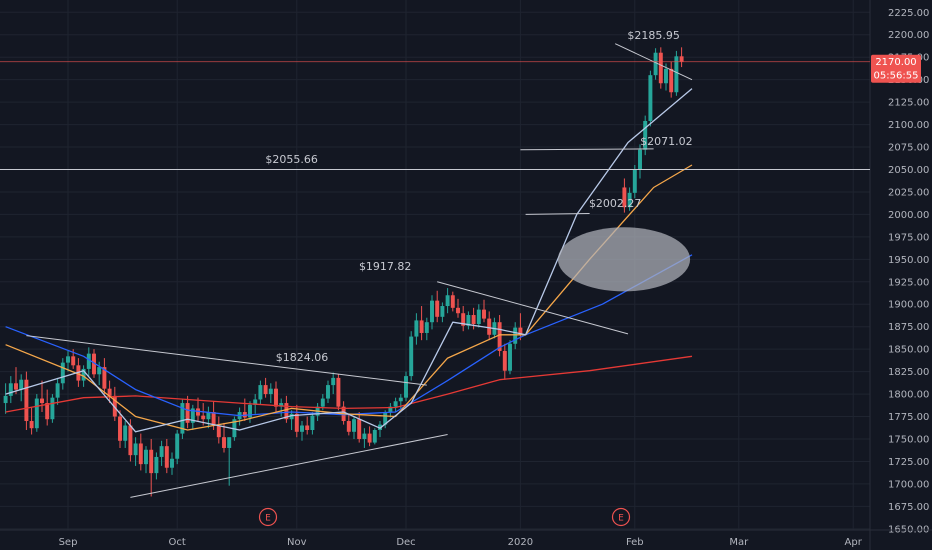  What do you see at coordinates (624, 259) in the screenshot?
I see `highlight-ellipse` at bounding box center [624, 259].